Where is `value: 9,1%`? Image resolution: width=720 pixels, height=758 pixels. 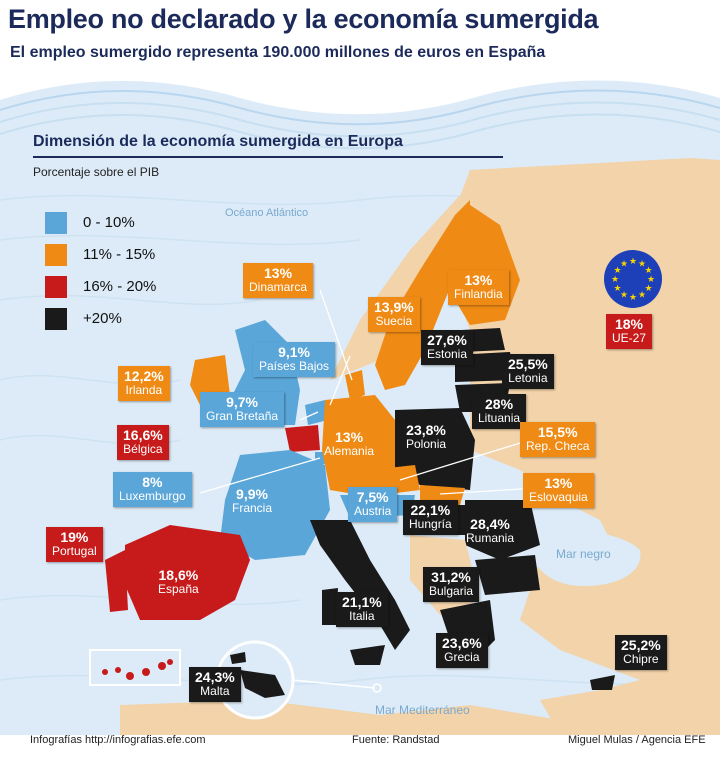 value: 9,1% is located at coordinates (294, 352).